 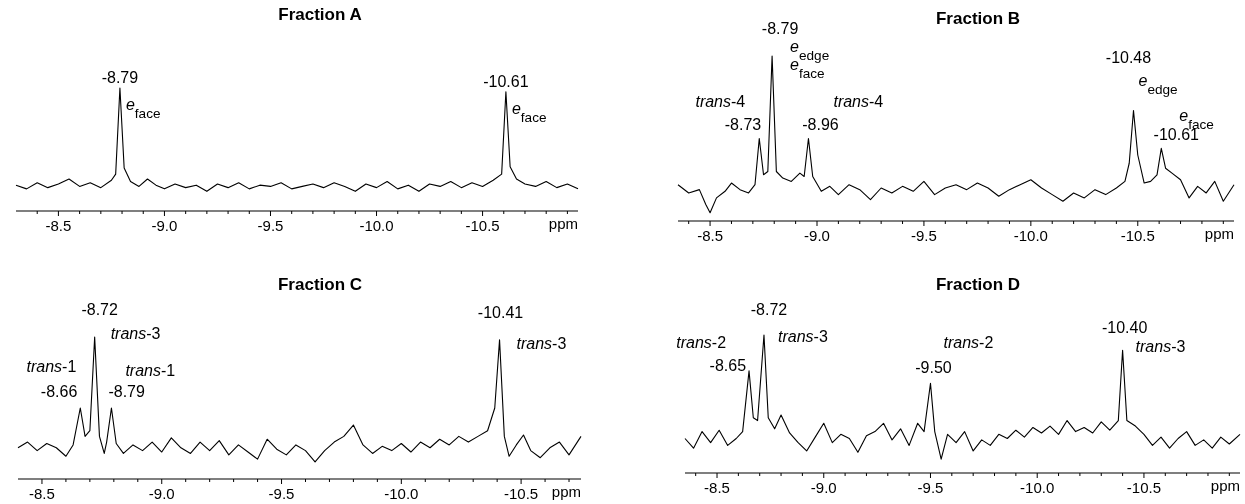 What do you see at coordinates (743, 124) in the screenshot?
I see `annotation: -8.73` at bounding box center [743, 124].